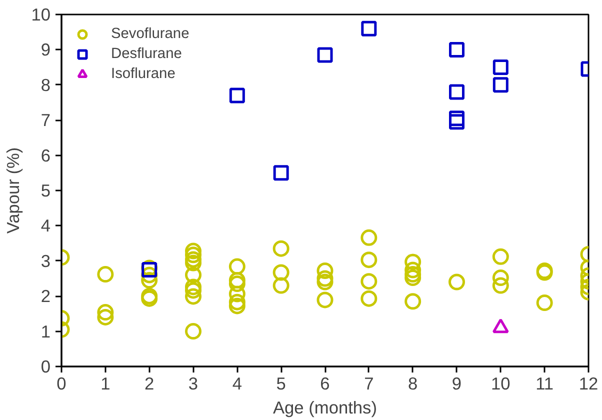 This screenshot has height=420, width=602. What do you see at coordinates (149, 384) in the screenshot?
I see `x-tick-label: 2` at bounding box center [149, 384].